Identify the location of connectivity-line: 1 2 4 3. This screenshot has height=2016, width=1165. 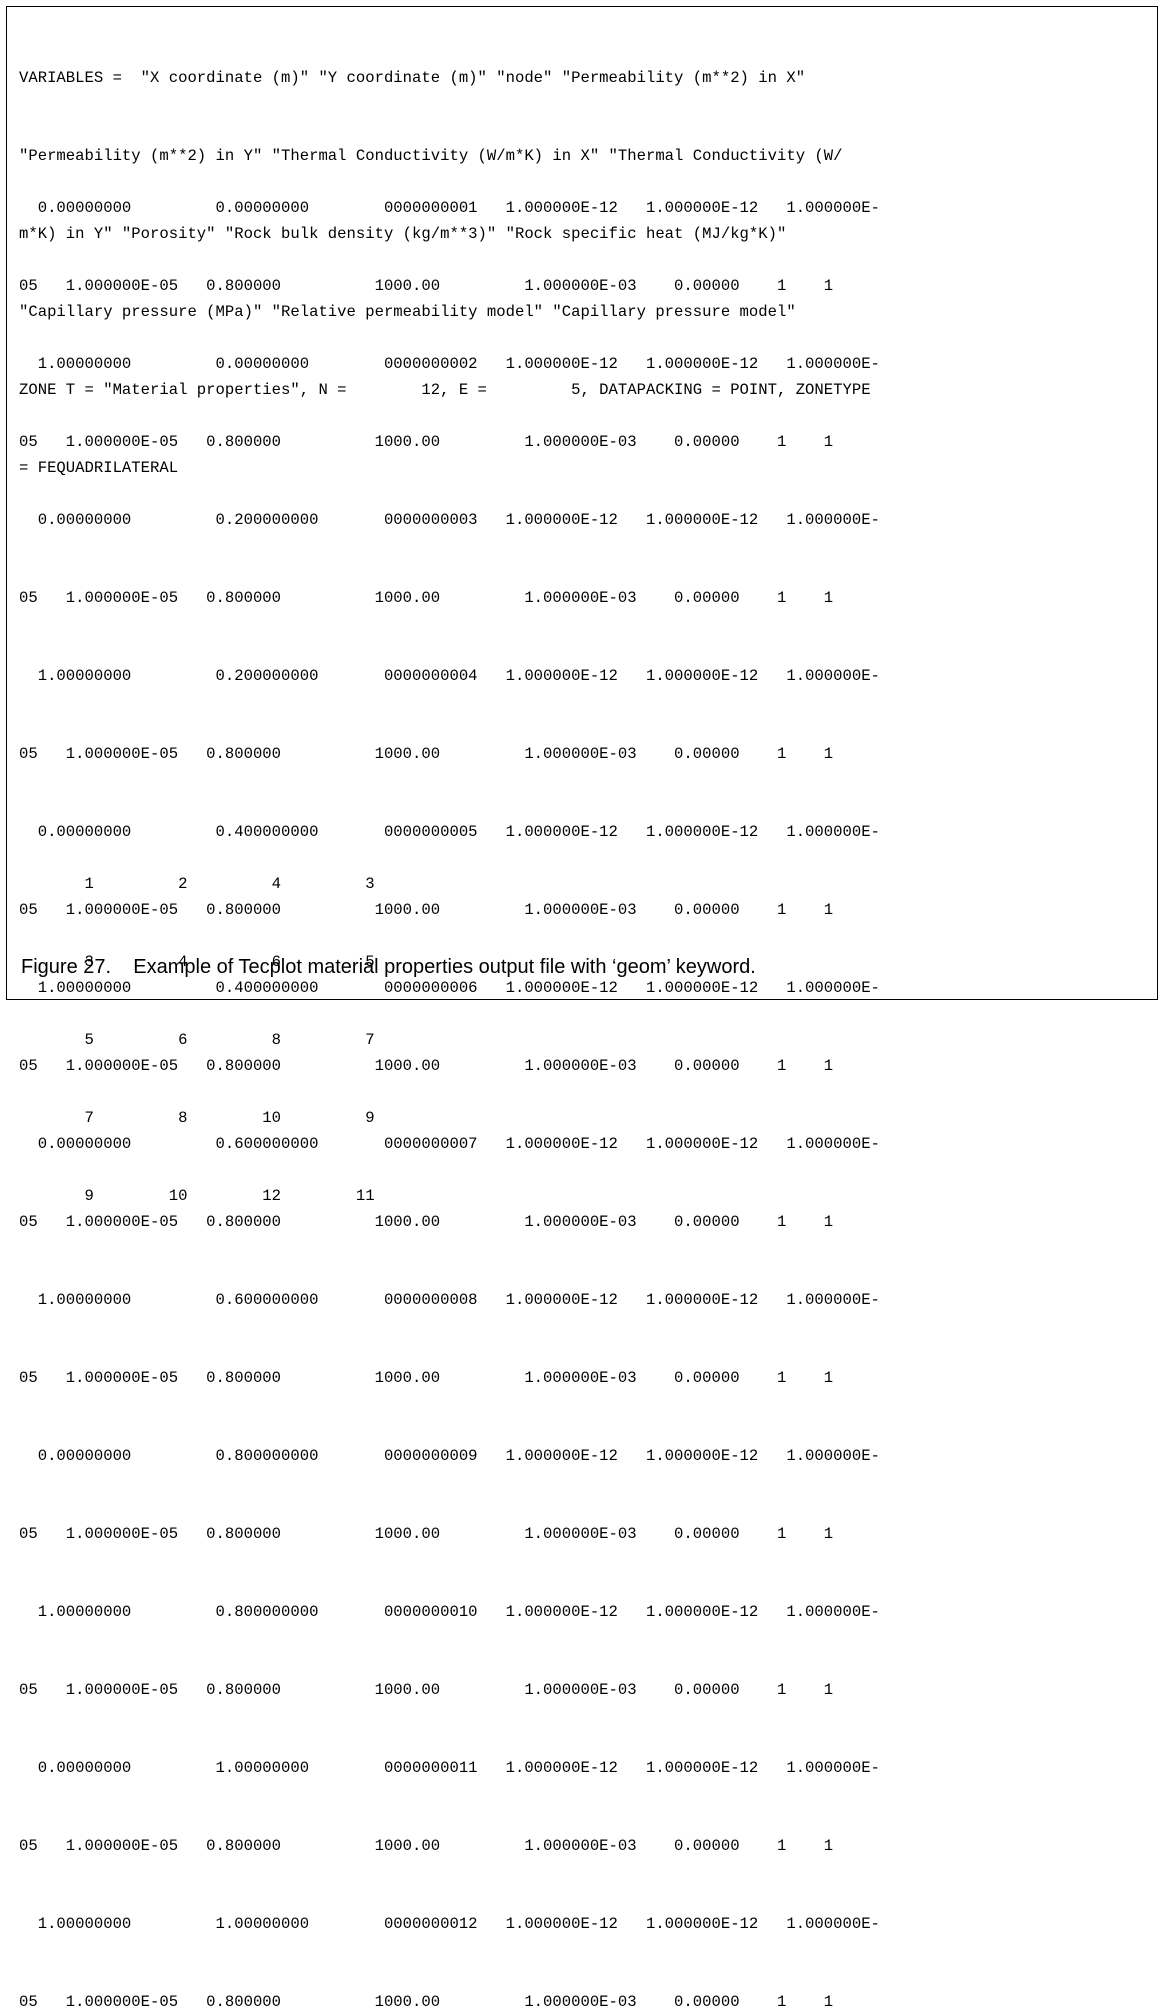
(197, 884).